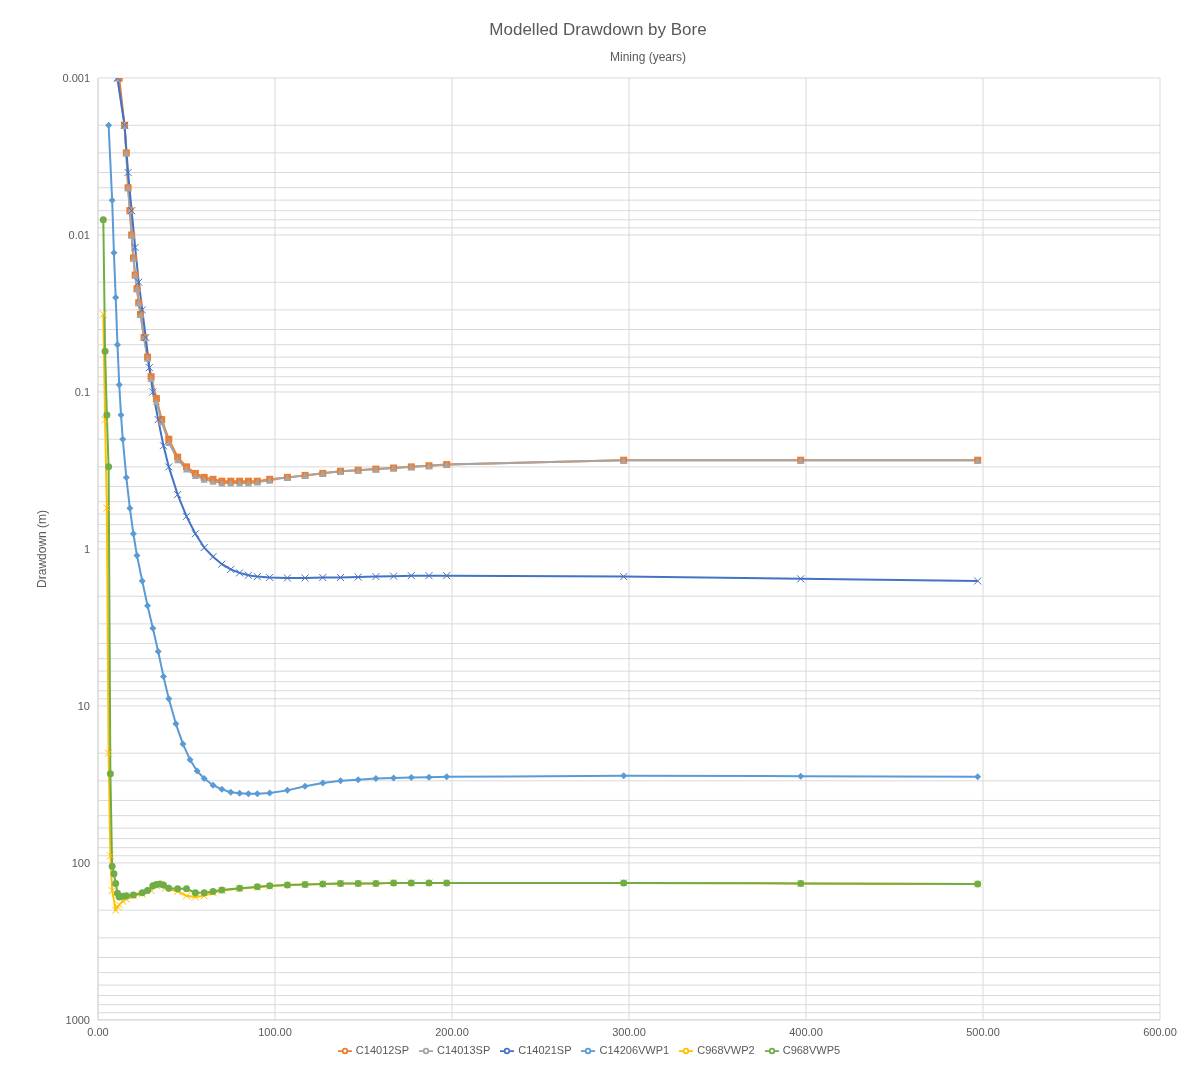 The height and width of the screenshot is (1067, 1196). What do you see at coordinates (82, 391) in the screenshot?
I see `y-tick-label: 0.1` at bounding box center [82, 391].